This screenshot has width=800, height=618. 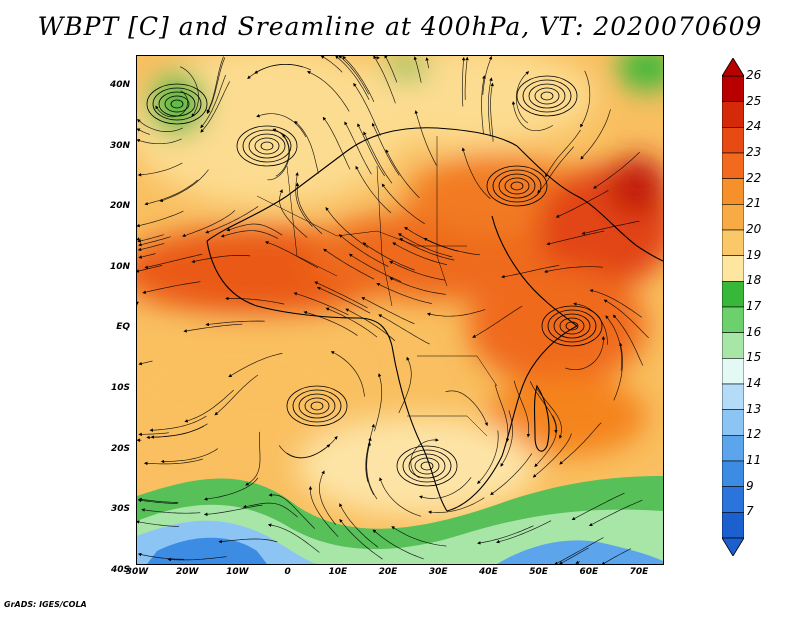 I want to click on lat-label: 30S, so click(x=120, y=509).